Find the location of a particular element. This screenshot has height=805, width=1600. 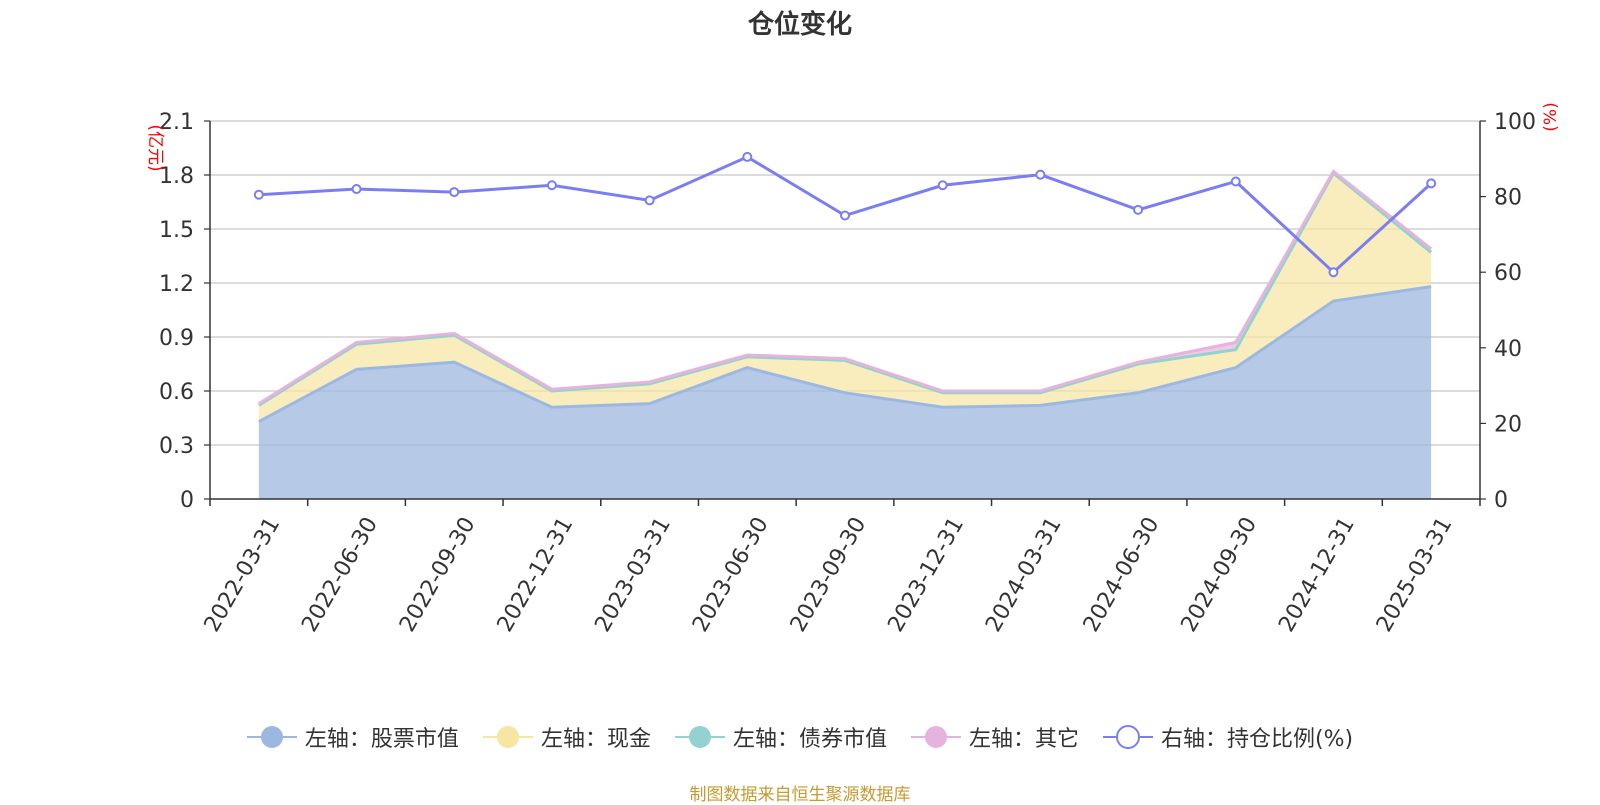

left-tick-label: 0.9 is located at coordinates (176, 338).